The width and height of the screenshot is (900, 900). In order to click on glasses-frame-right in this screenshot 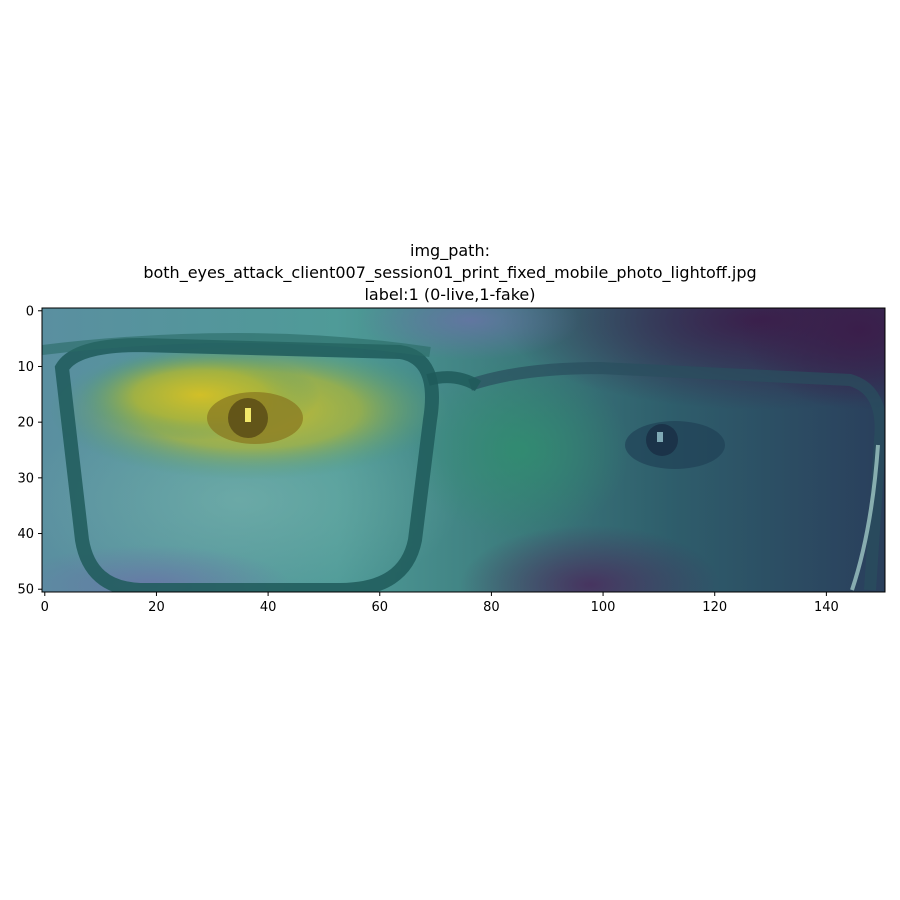, I will do `click(676, 476)`.